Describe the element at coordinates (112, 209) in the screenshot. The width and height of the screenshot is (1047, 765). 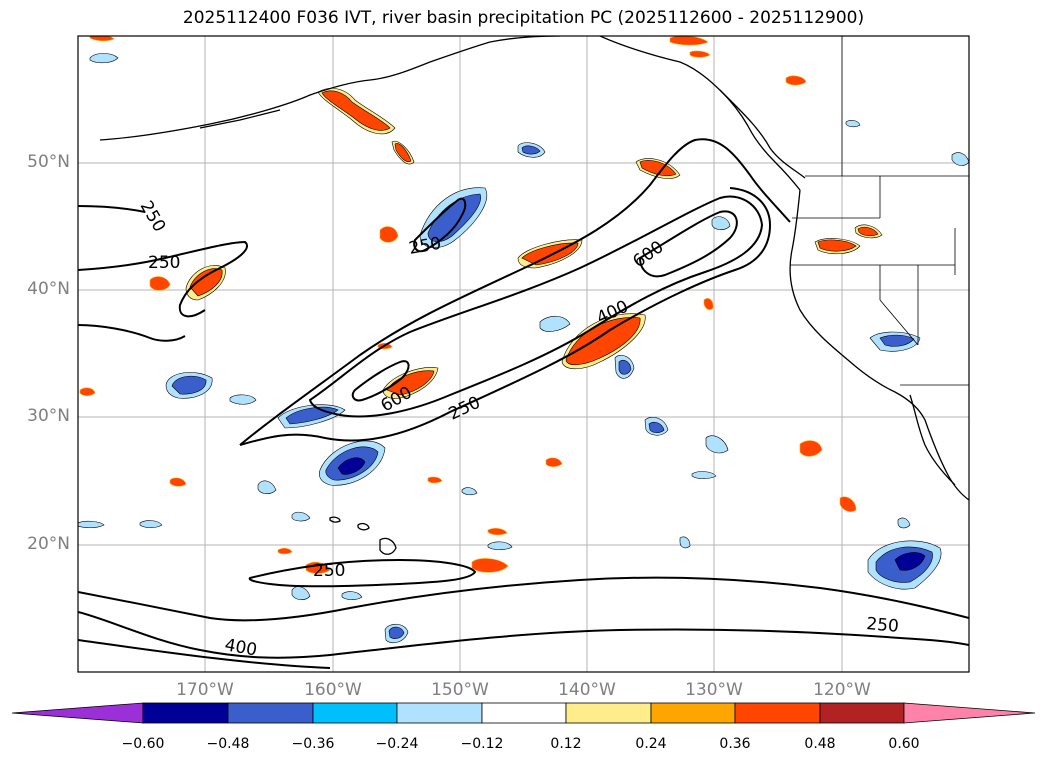
I see `ivt-contour-250-west` at that location.